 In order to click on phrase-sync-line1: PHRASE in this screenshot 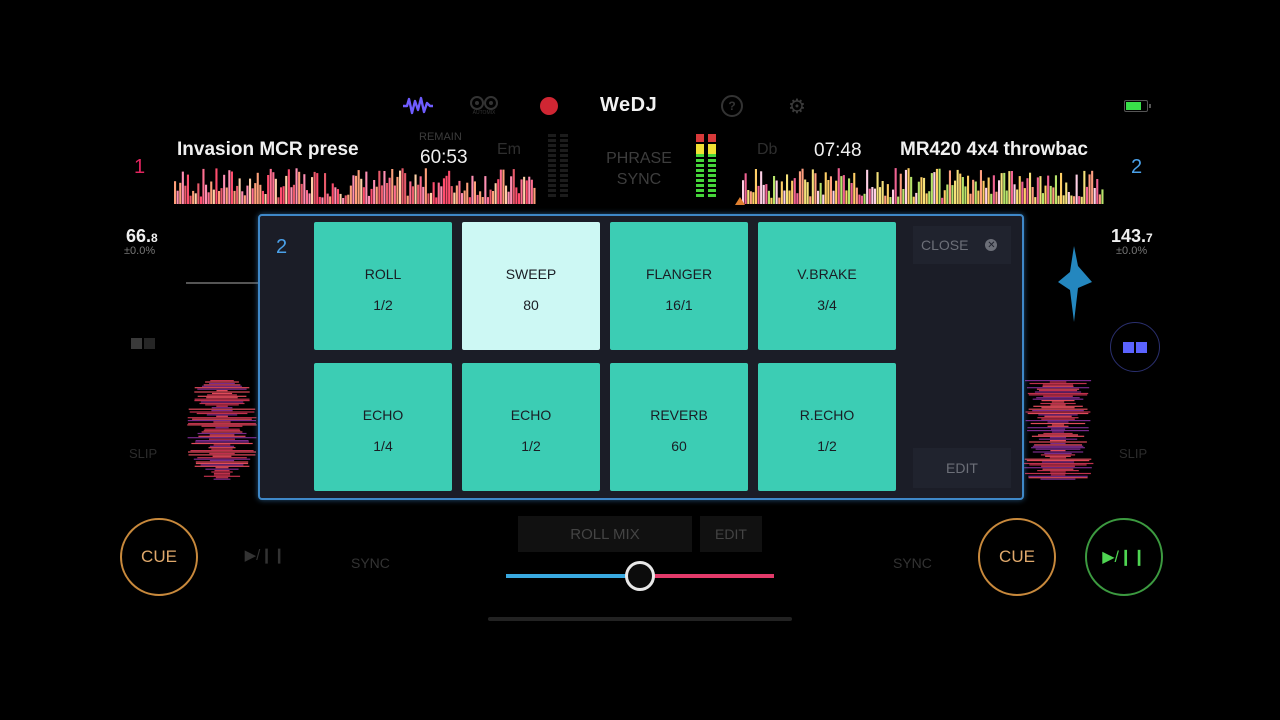, I will do `click(639, 158)`.